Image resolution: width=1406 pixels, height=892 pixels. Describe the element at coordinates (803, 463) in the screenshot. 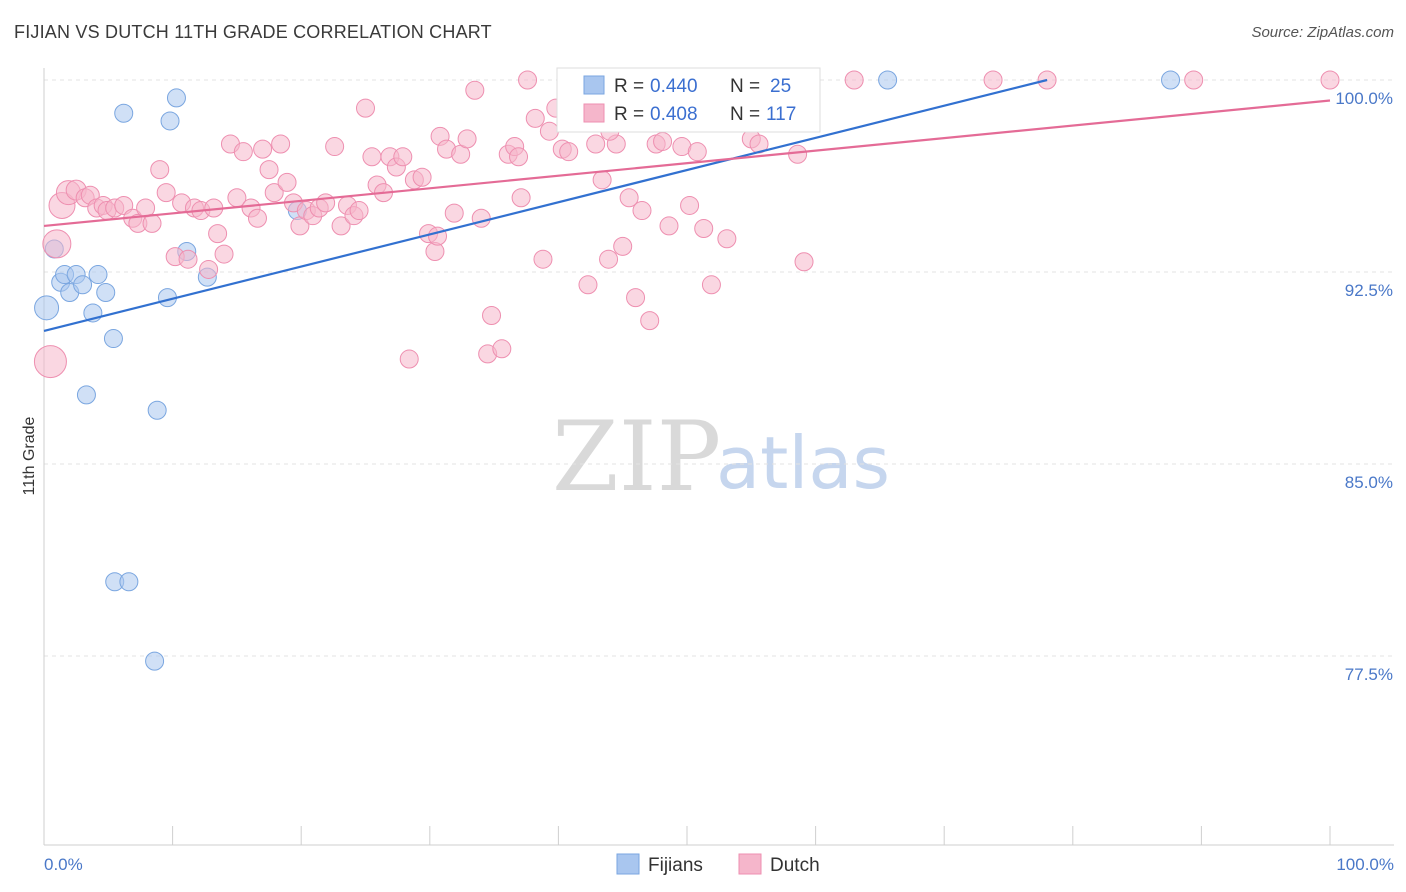

I see `watermark-atlas: atlas` at that location.